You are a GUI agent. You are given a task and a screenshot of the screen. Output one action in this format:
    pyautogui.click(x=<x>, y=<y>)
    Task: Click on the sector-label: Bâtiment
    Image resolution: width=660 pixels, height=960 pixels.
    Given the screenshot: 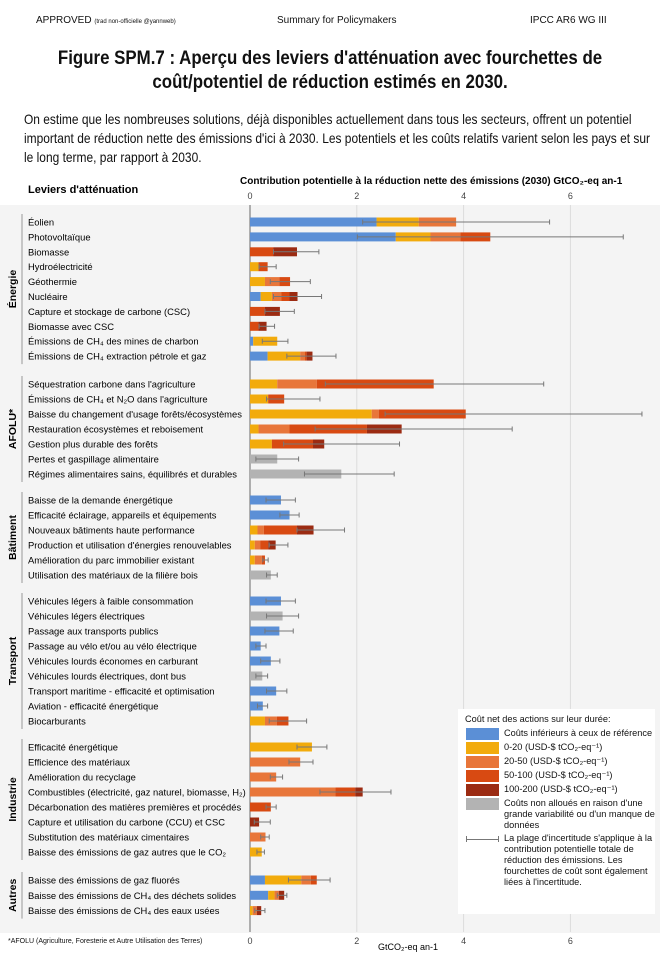 What is the action you would take?
    pyautogui.click(x=13, y=537)
    